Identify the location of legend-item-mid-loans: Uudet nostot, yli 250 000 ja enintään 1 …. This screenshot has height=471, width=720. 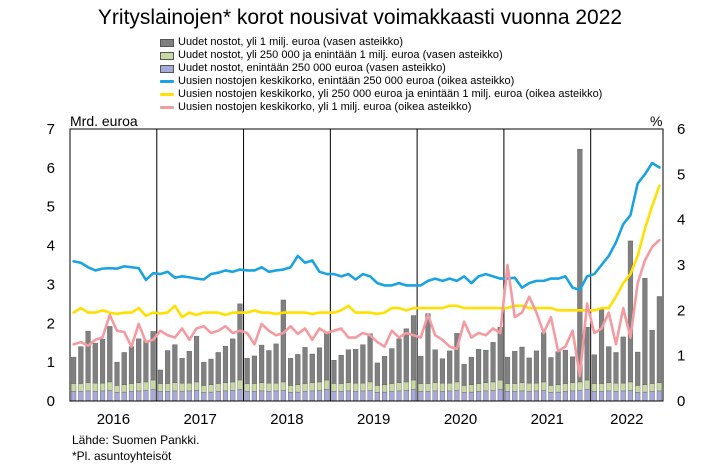
(381, 55).